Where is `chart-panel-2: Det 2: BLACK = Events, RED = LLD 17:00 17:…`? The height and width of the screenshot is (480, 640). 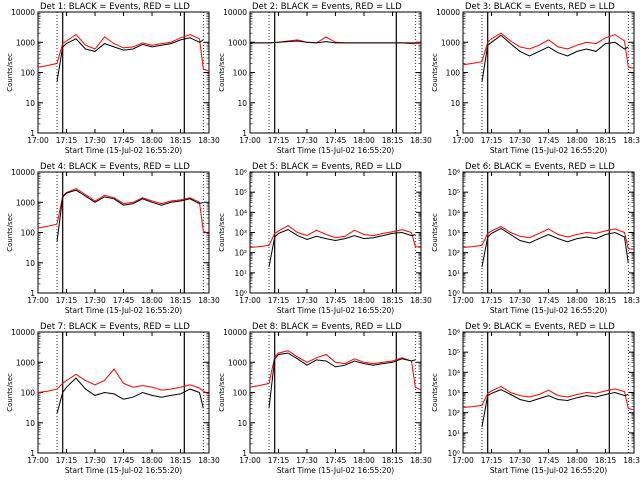
chart-panel-2: Det 2: BLACK = Events, RED = LLD 17:00 17:… is located at coordinates (325, 78).